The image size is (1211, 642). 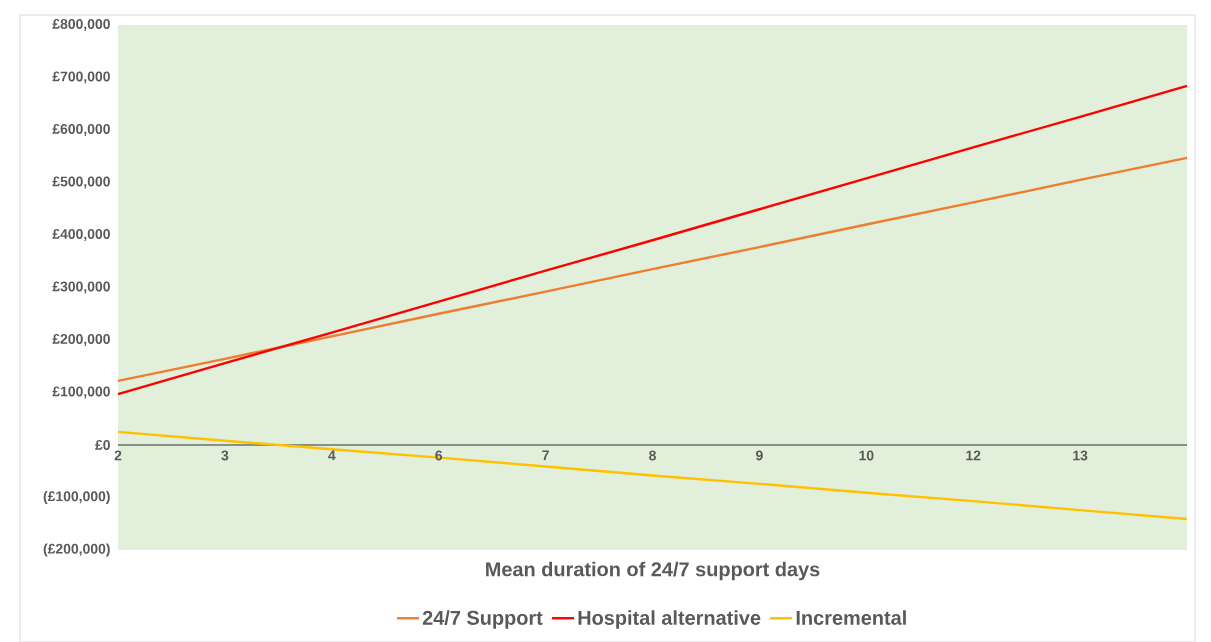 What do you see at coordinates (482, 619) in the screenshot?
I see `legend-label: 24/7 Support` at bounding box center [482, 619].